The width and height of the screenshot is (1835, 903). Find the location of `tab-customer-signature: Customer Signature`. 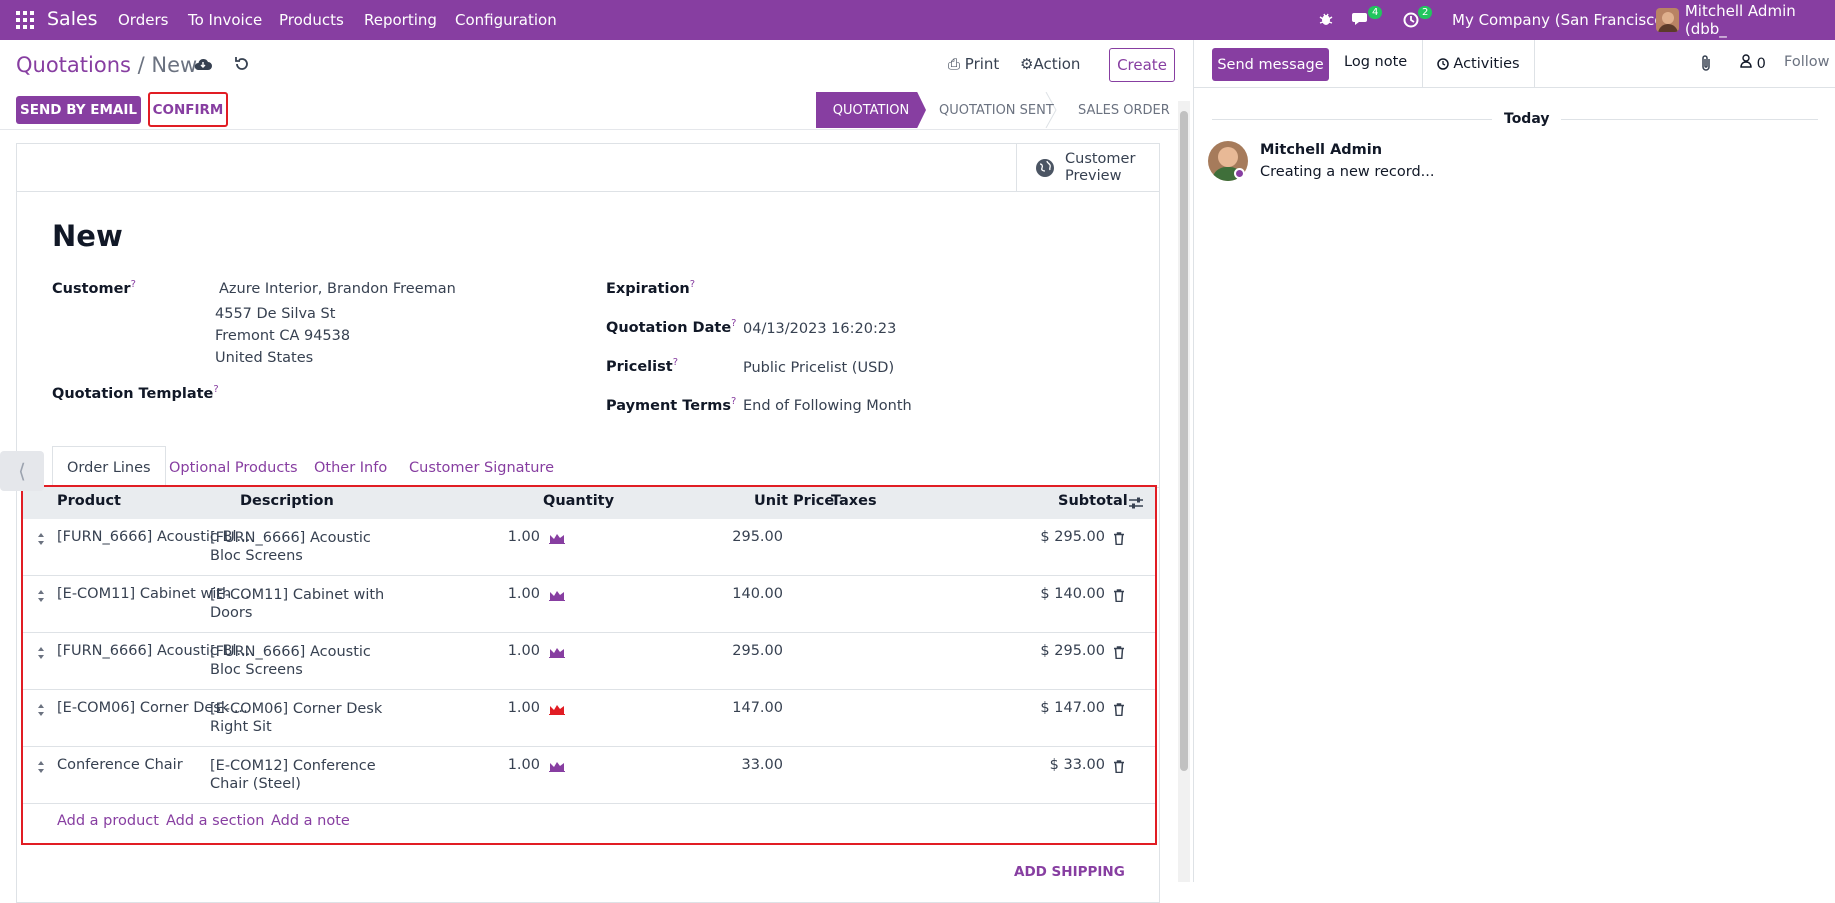

tab-customer-signature: Customer Signature is located at coordinates (481, 467).